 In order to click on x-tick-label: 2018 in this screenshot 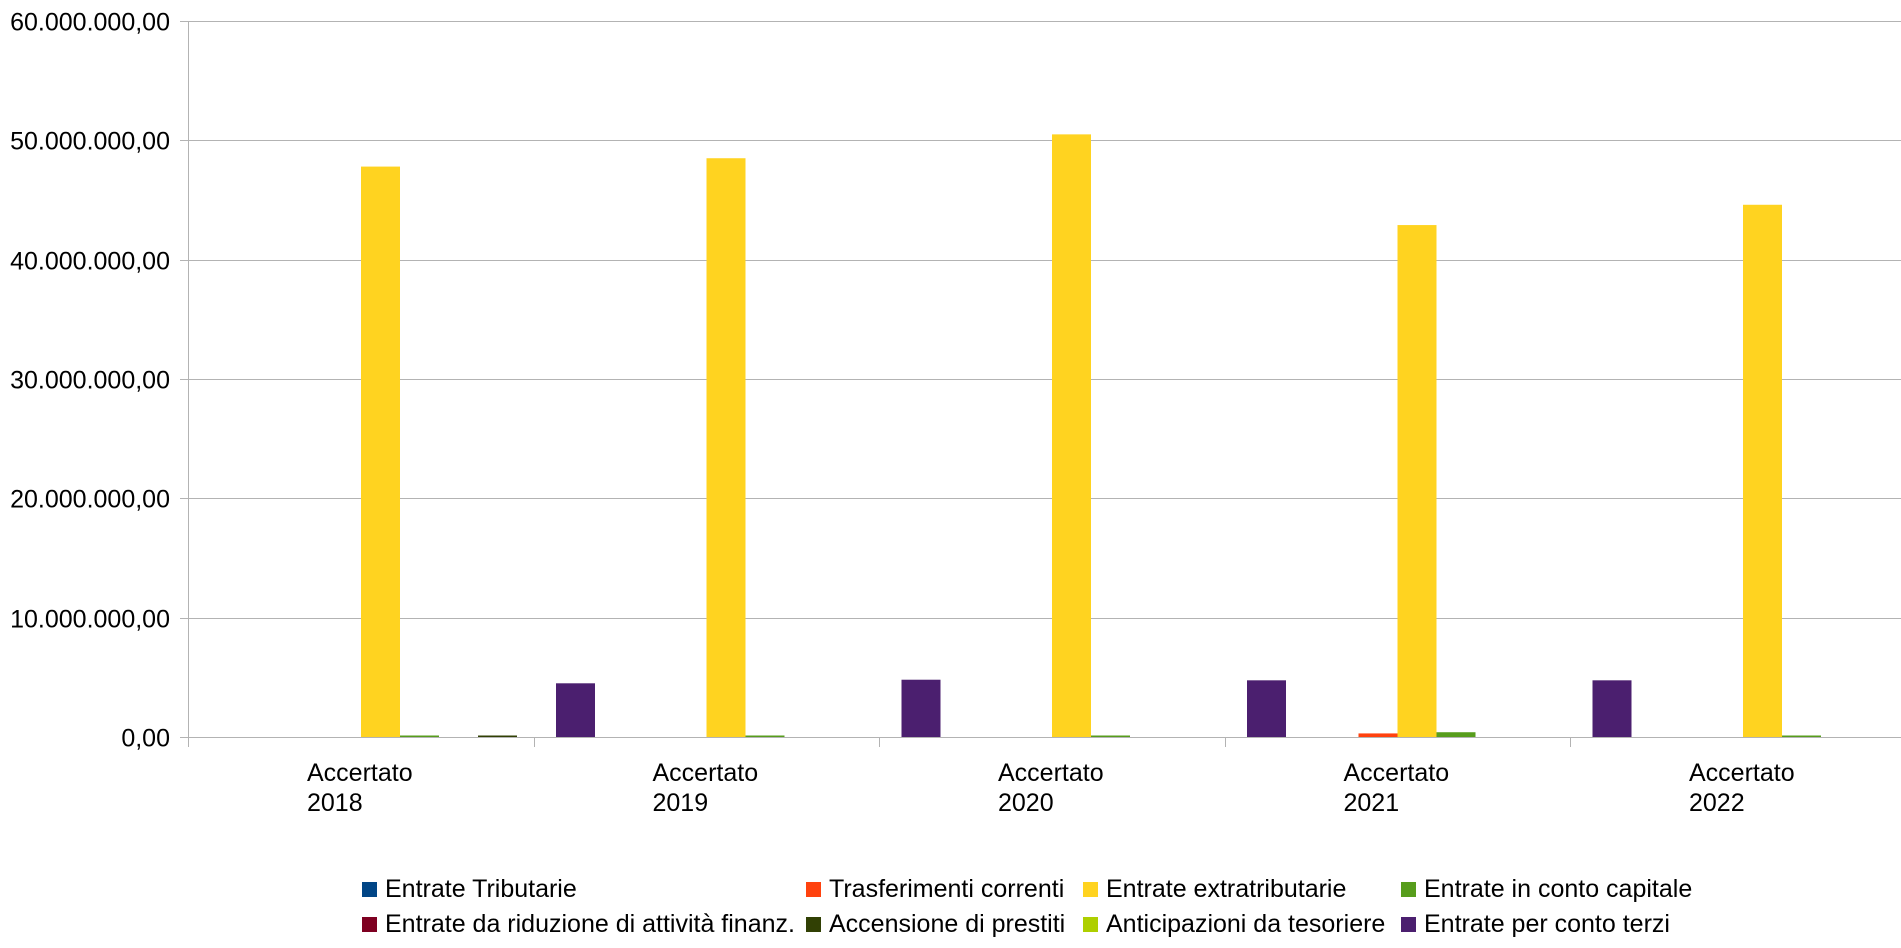, I will do `click(335, 803)`.